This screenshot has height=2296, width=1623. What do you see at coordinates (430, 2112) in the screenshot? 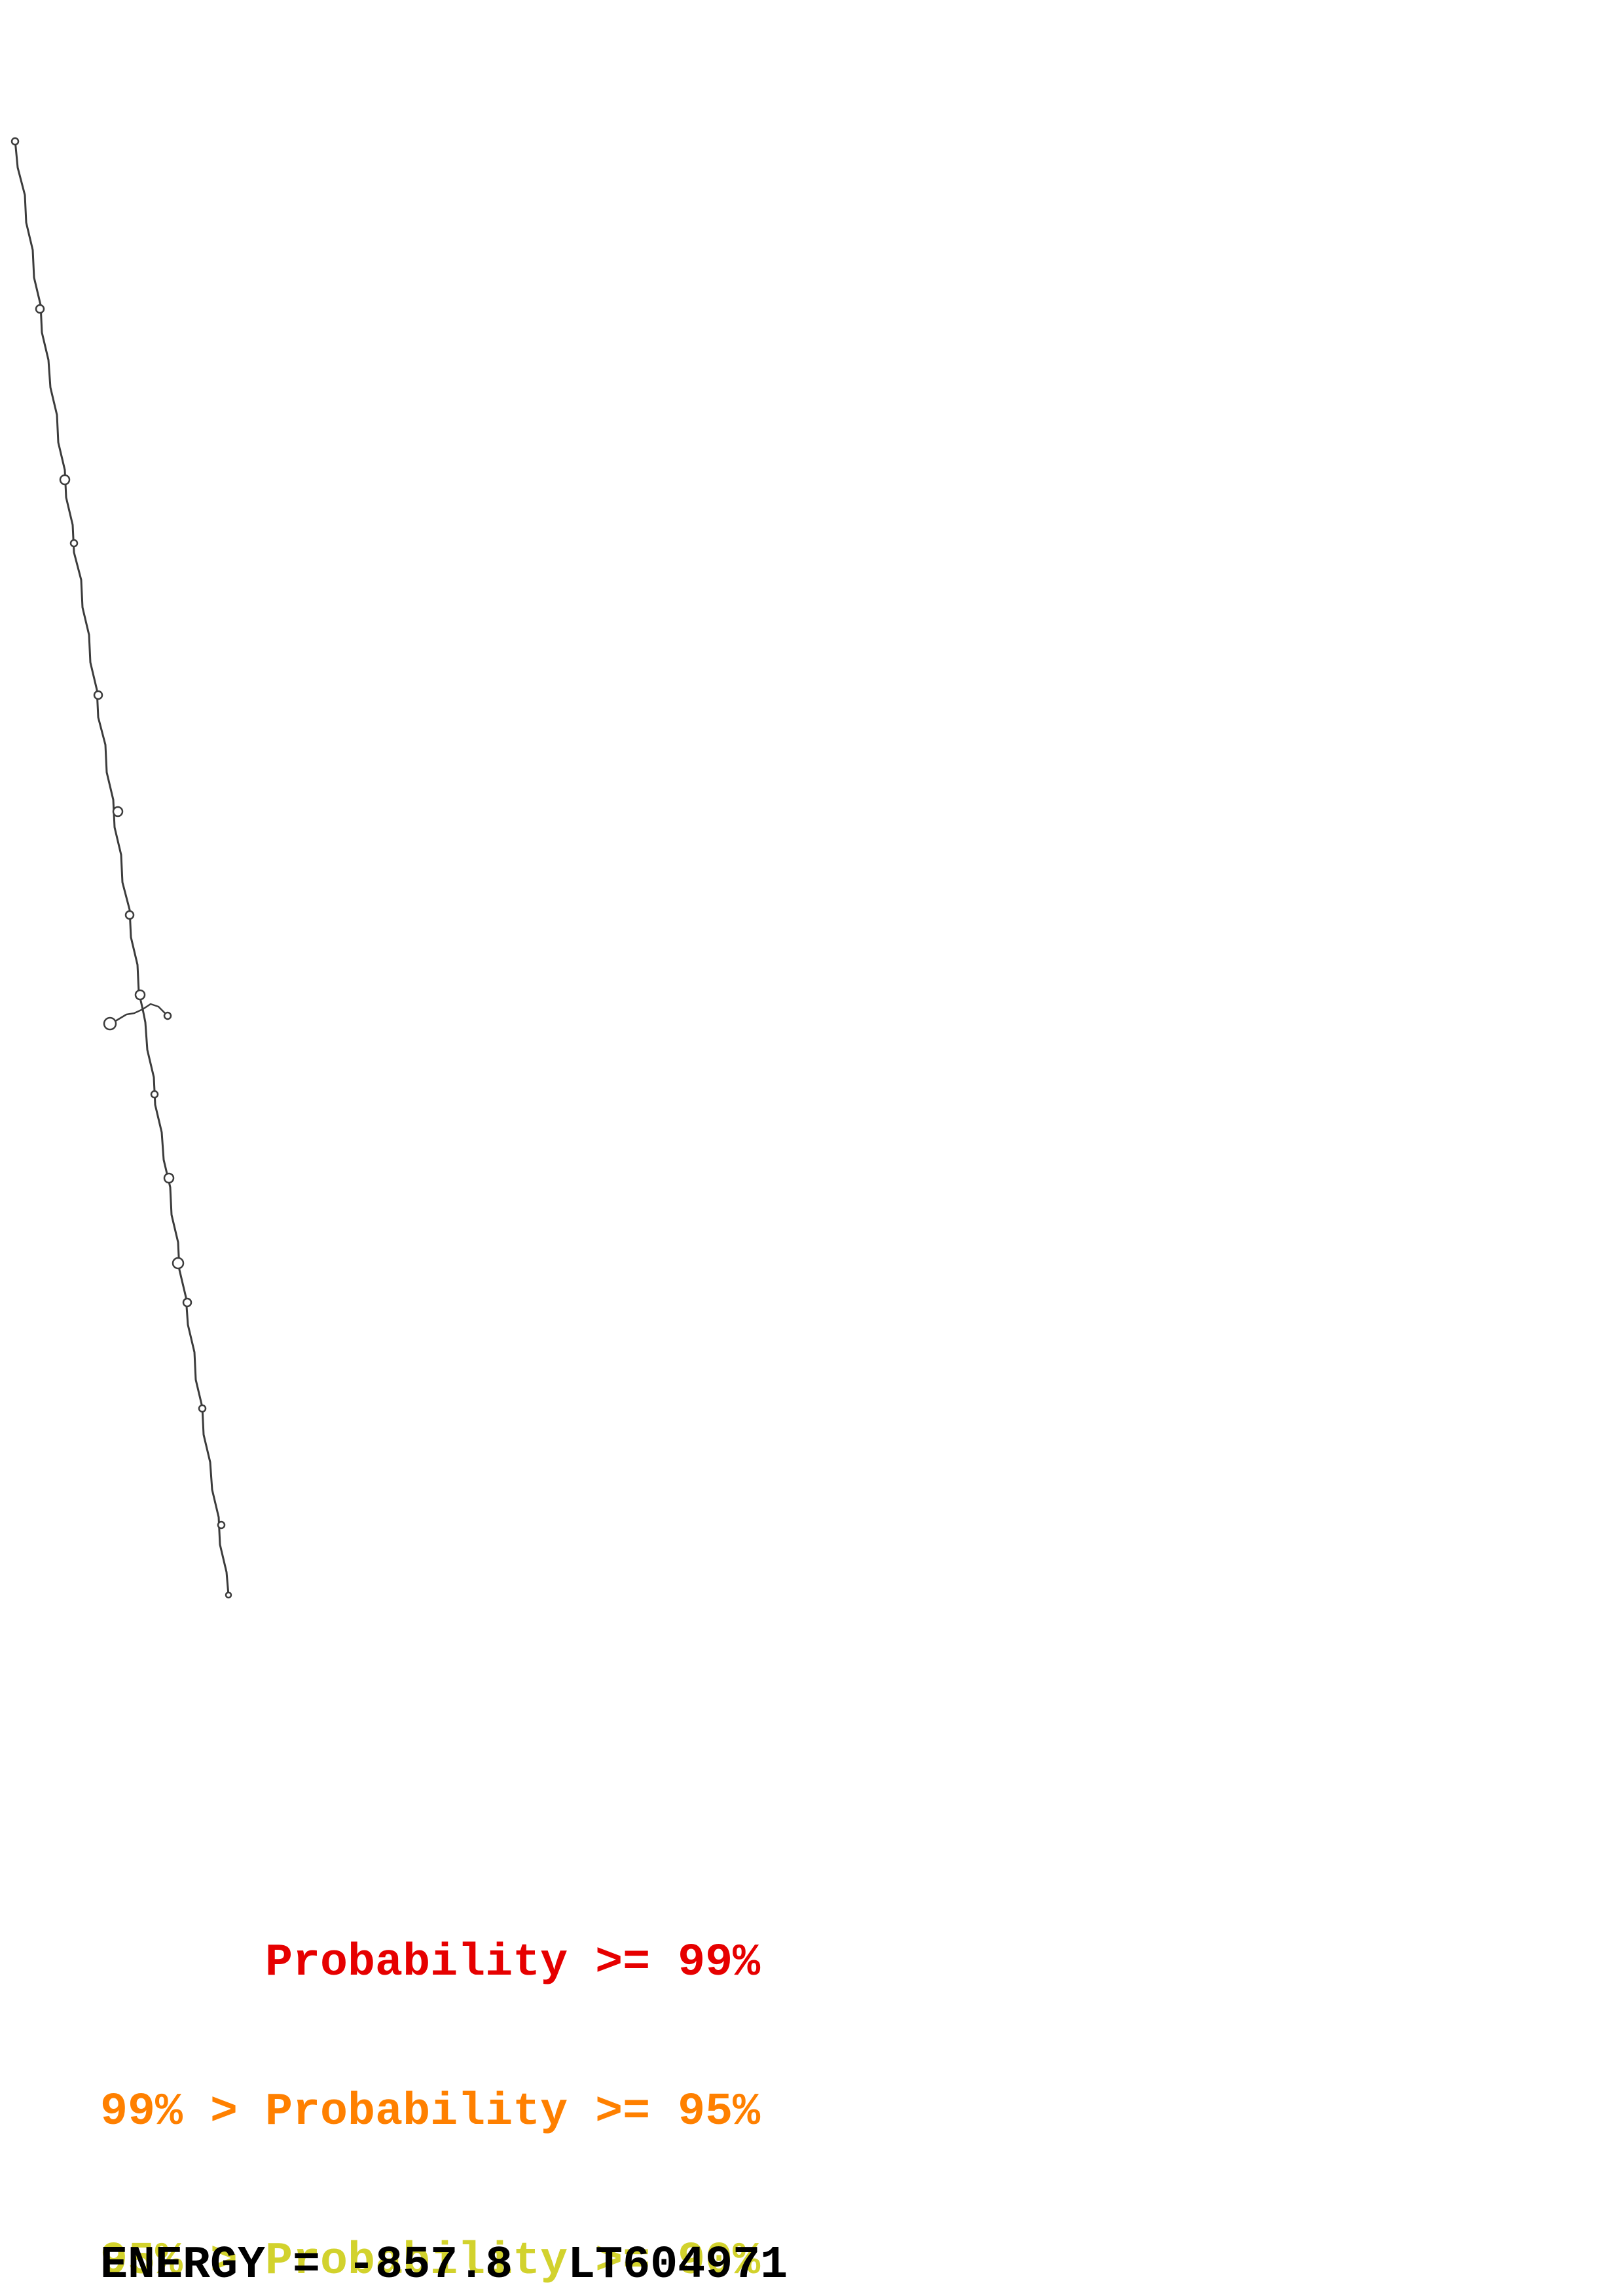
I see `legend-item-95: 99% > Probability >= 95%` at bounding box center [430, 2112].